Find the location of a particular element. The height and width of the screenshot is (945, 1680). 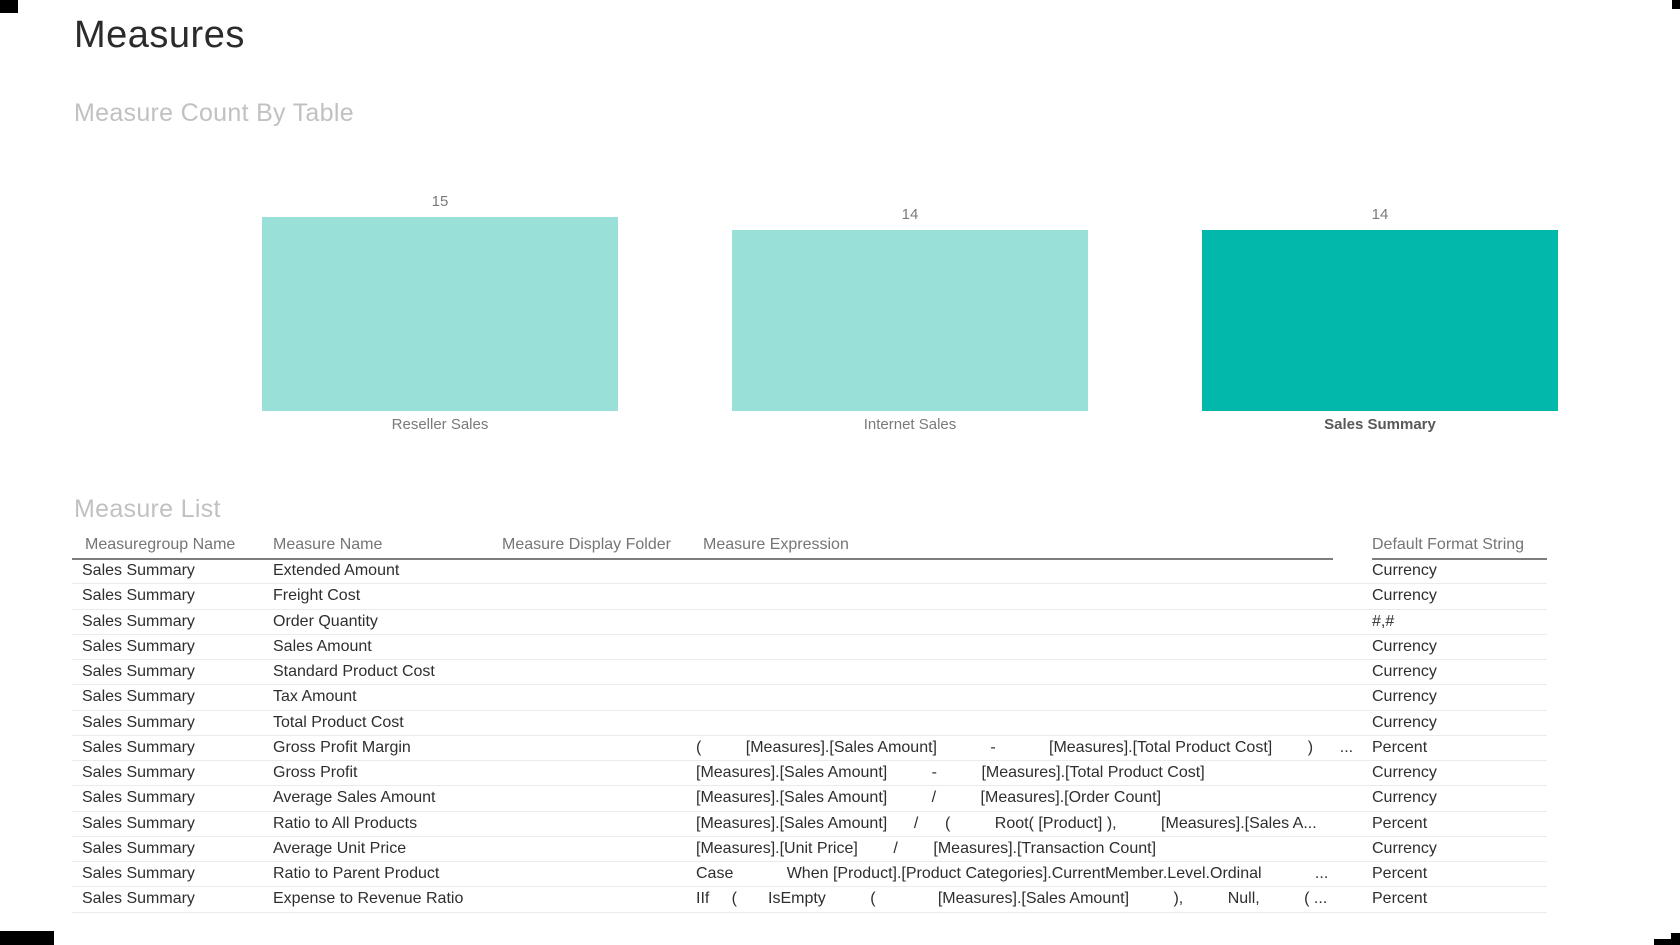

cell-measure-name: Sales Amount is located at coordinates (322, 646).